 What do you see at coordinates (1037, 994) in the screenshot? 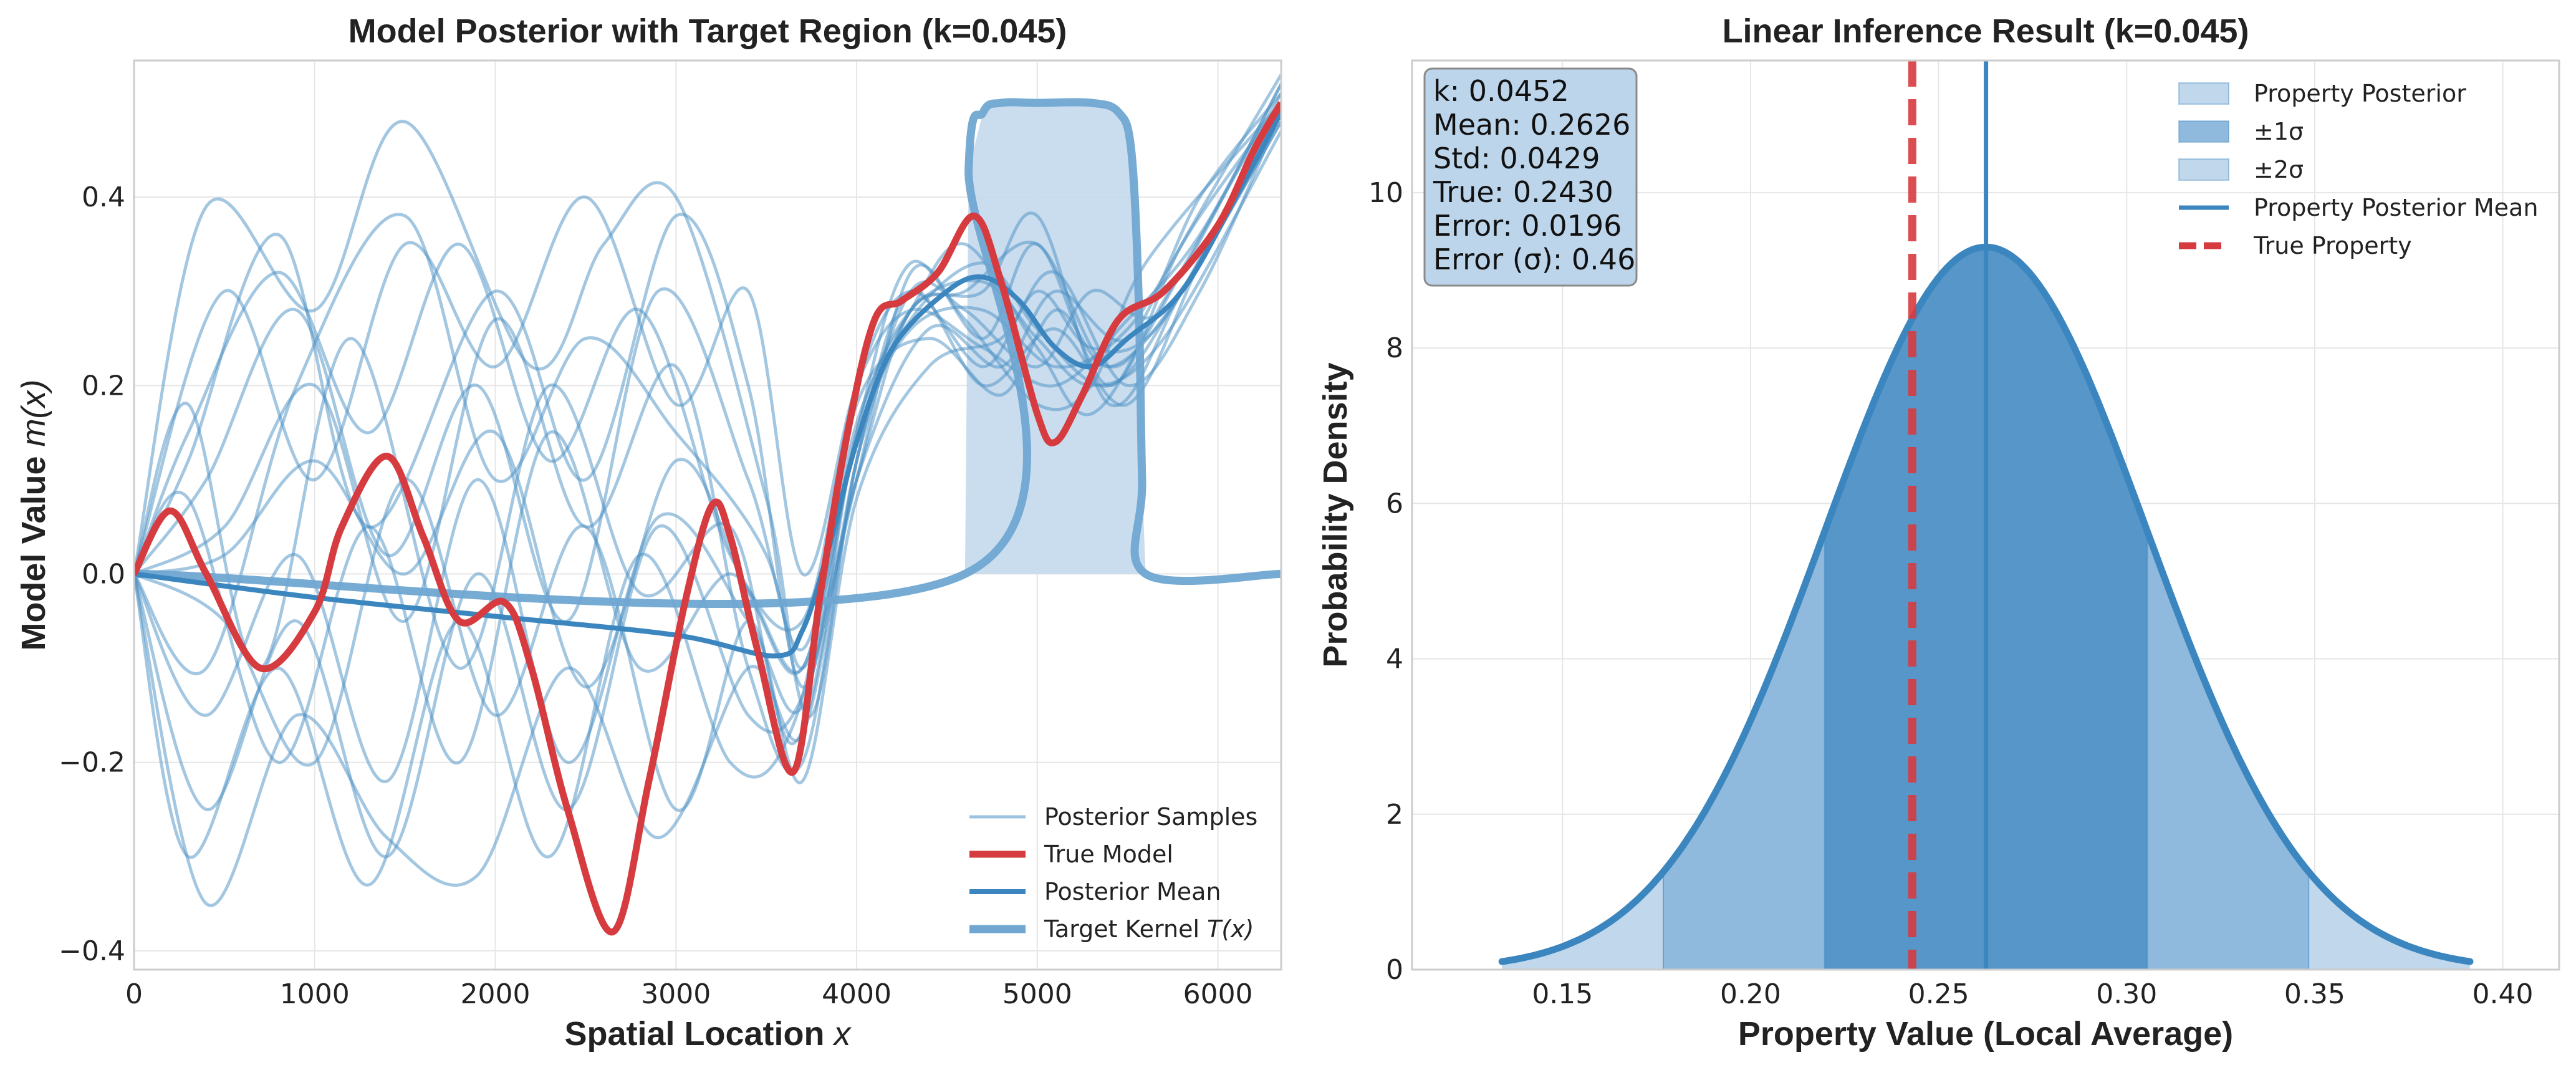
I see `left-x-tick-label: 5000` at bounding box center [1037, 994].